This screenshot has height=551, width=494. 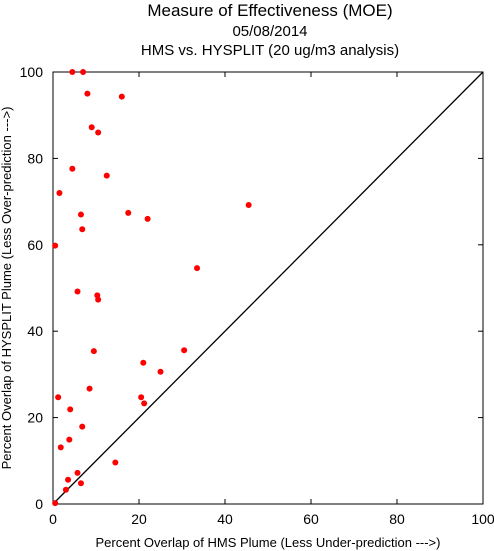 What do you see at coordinates (269, 10) in the screenshot?
I see `chart-title: Measure of Effectiveness (MOE)` at bounding box center [269, 10].